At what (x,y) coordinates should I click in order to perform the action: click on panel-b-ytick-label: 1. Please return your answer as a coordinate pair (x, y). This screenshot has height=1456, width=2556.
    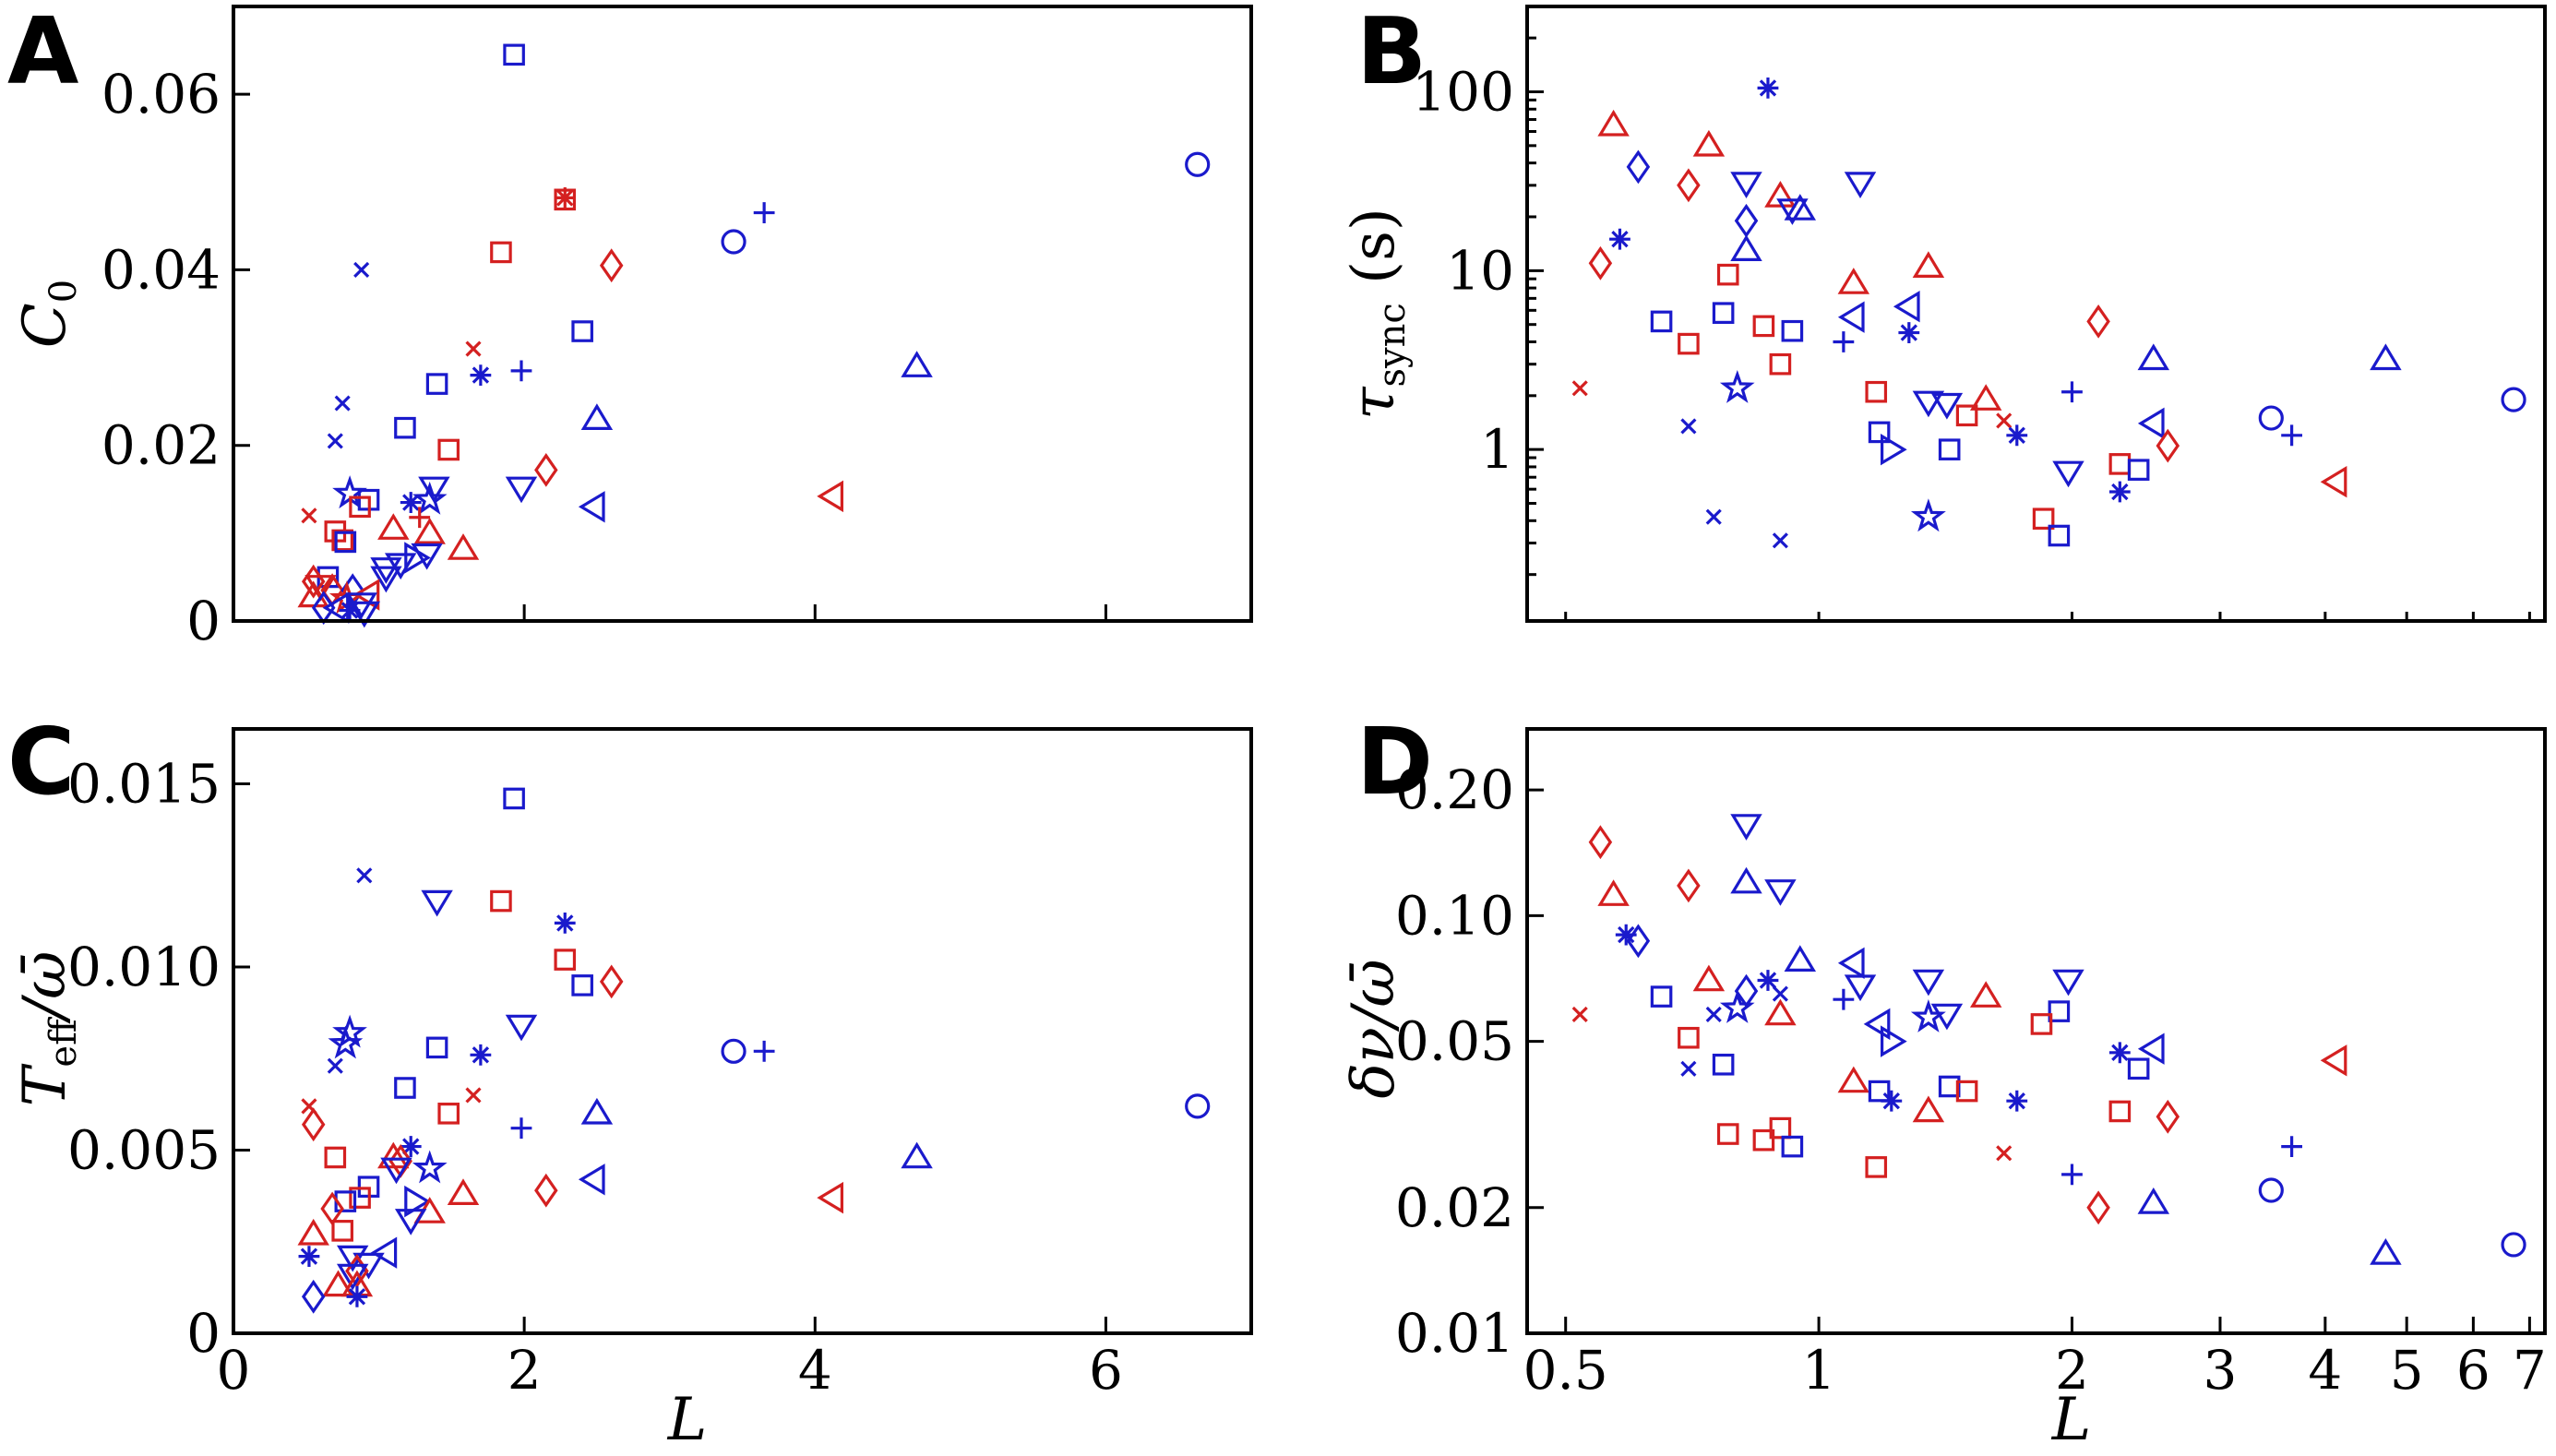
    Looking at the image, I should click on (1497, 449).